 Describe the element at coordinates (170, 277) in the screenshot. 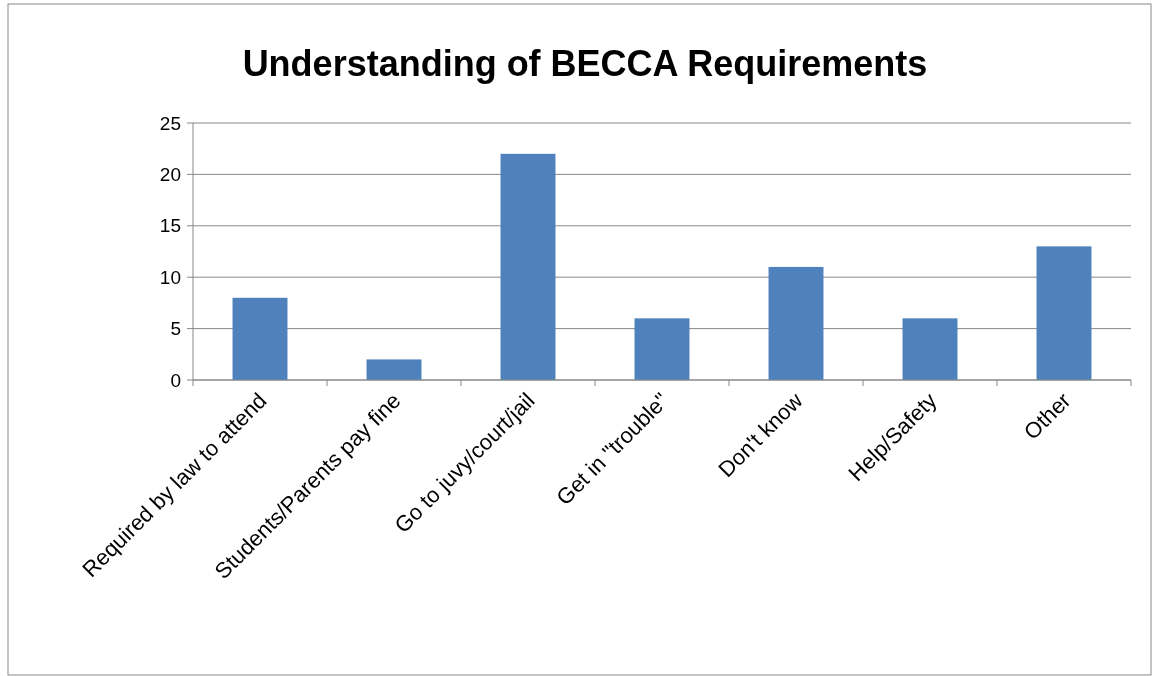

I see `y-tick-label: 10` at that location.